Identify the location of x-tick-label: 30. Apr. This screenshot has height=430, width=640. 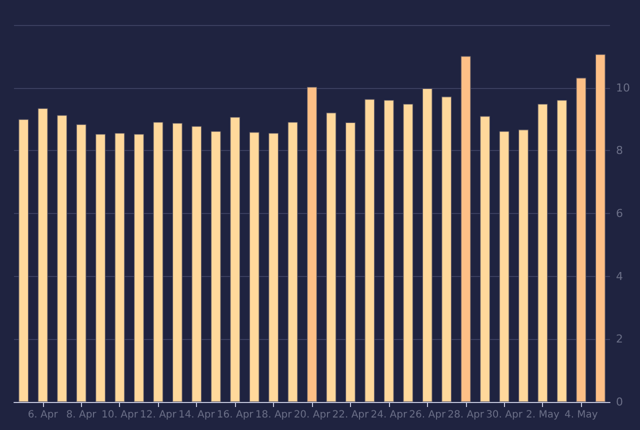
(505, 415).